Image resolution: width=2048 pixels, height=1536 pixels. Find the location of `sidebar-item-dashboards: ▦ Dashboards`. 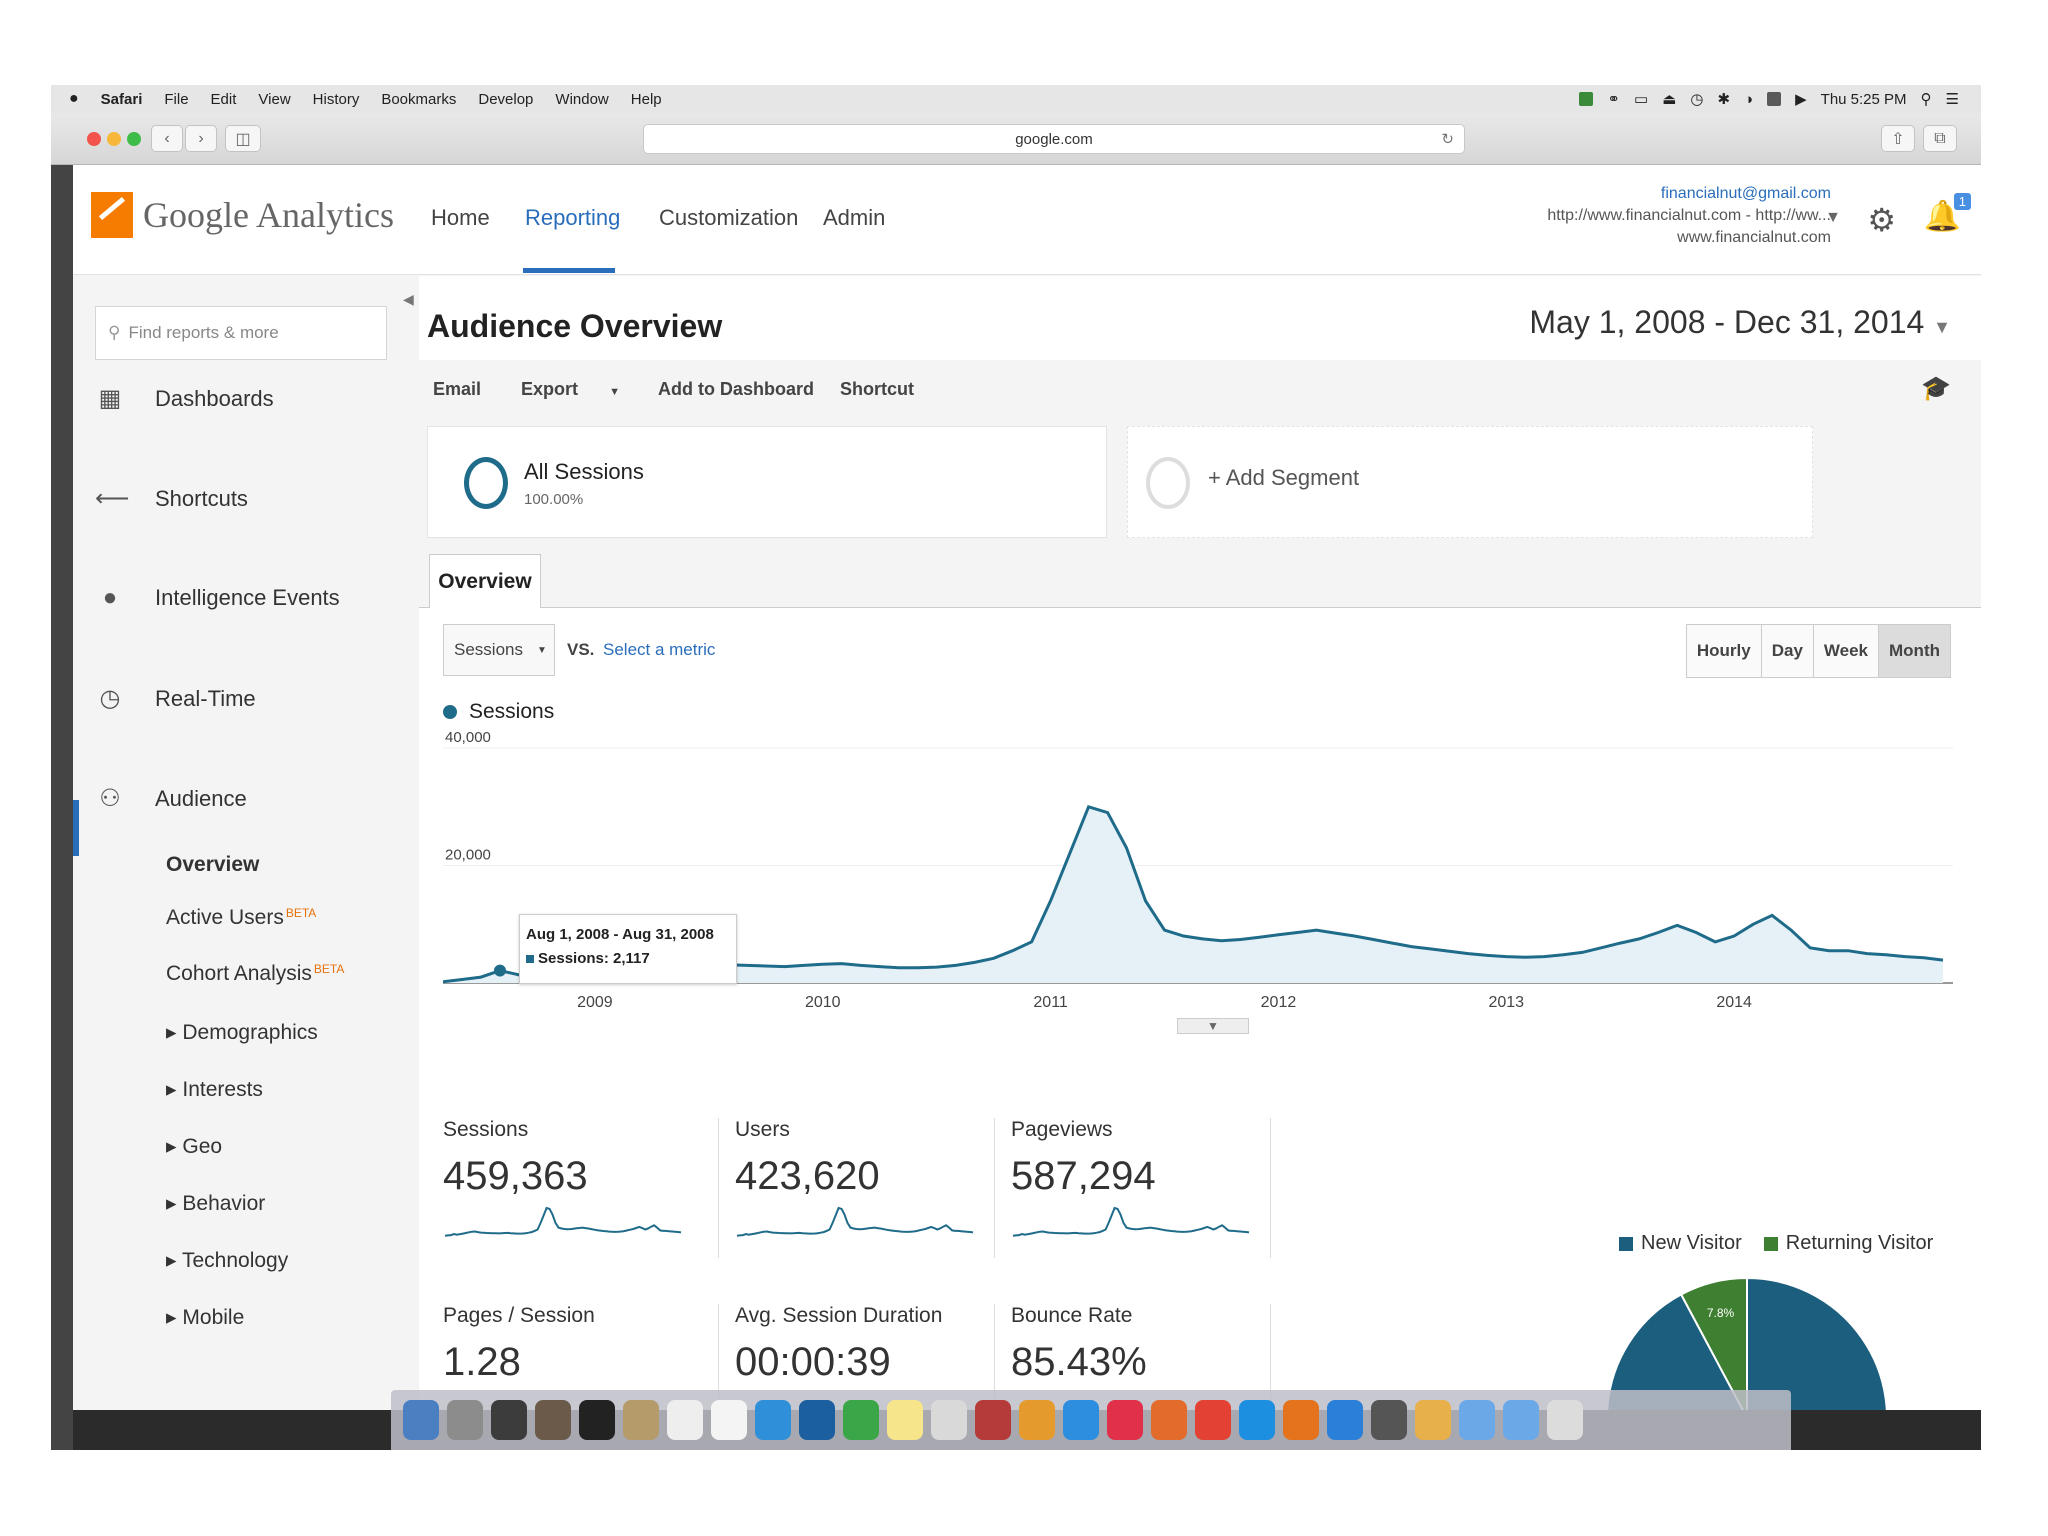

sidebar-item-dashboards: ▦ Dashboards is located at coordinates (184, 398).